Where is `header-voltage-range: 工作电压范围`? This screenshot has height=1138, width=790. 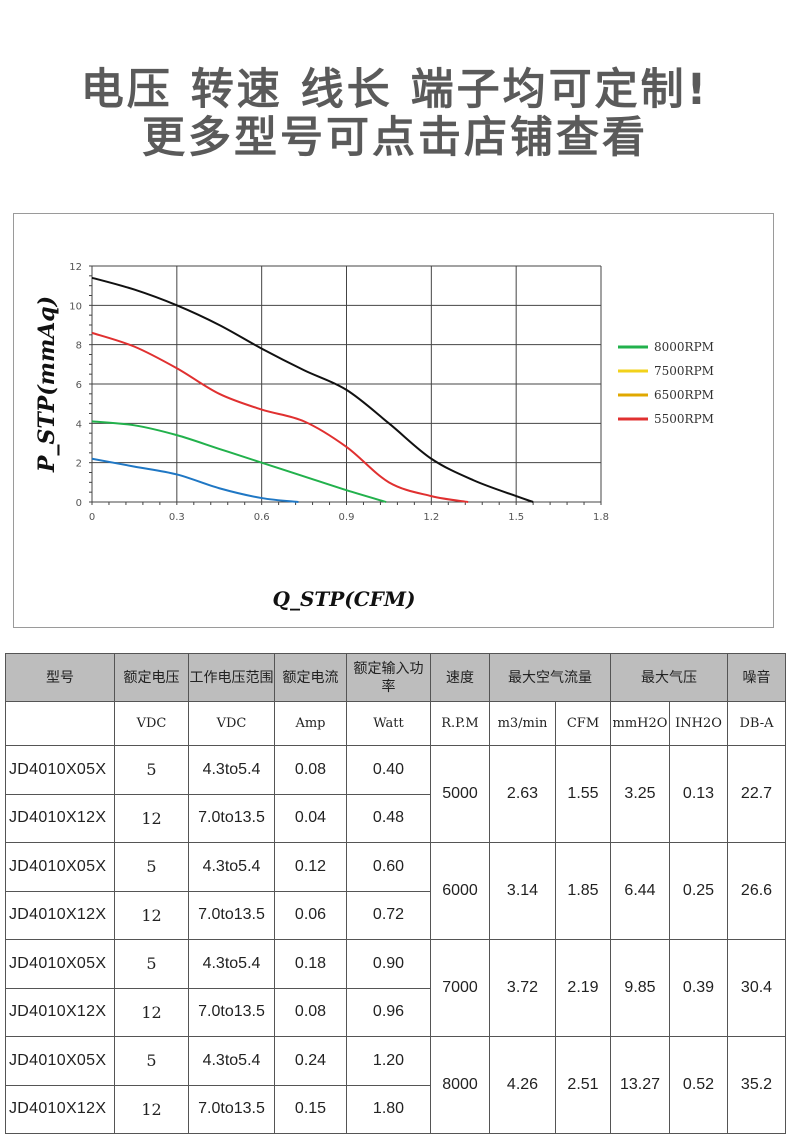 header-voltage-range: 工作电压范围 is located at coordinates (231, 677).